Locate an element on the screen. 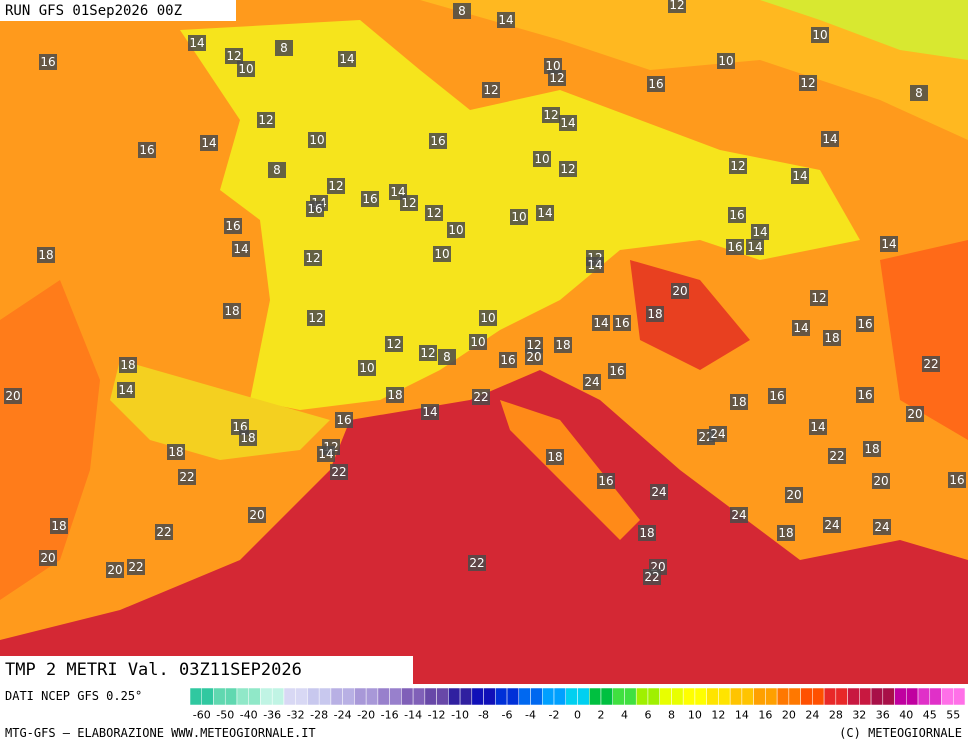 Image resolution: width=968 pixels, height=745 pixels. colorbar-tick-label: 32 is located at coordinates (859, 715).